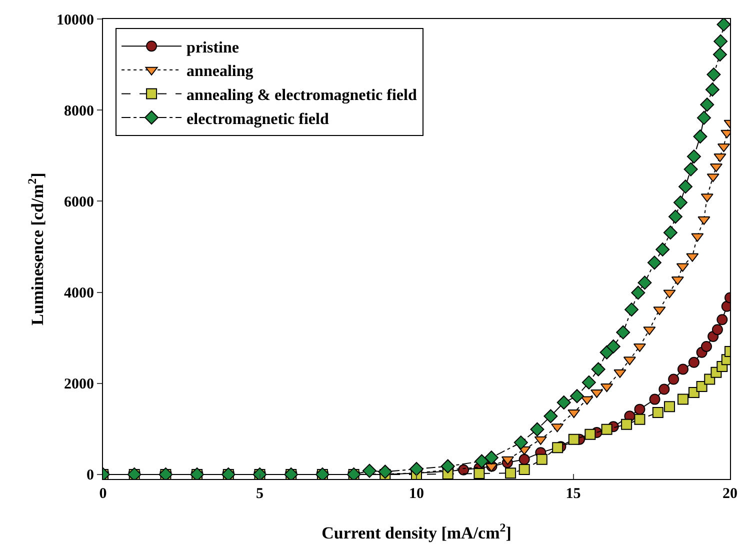 Image resolution: width=747 pixels, height=559 pixels. Describe the element at coordinates (79, 294) in the screenshot. I see `y-tick-label: 4000` at that location.